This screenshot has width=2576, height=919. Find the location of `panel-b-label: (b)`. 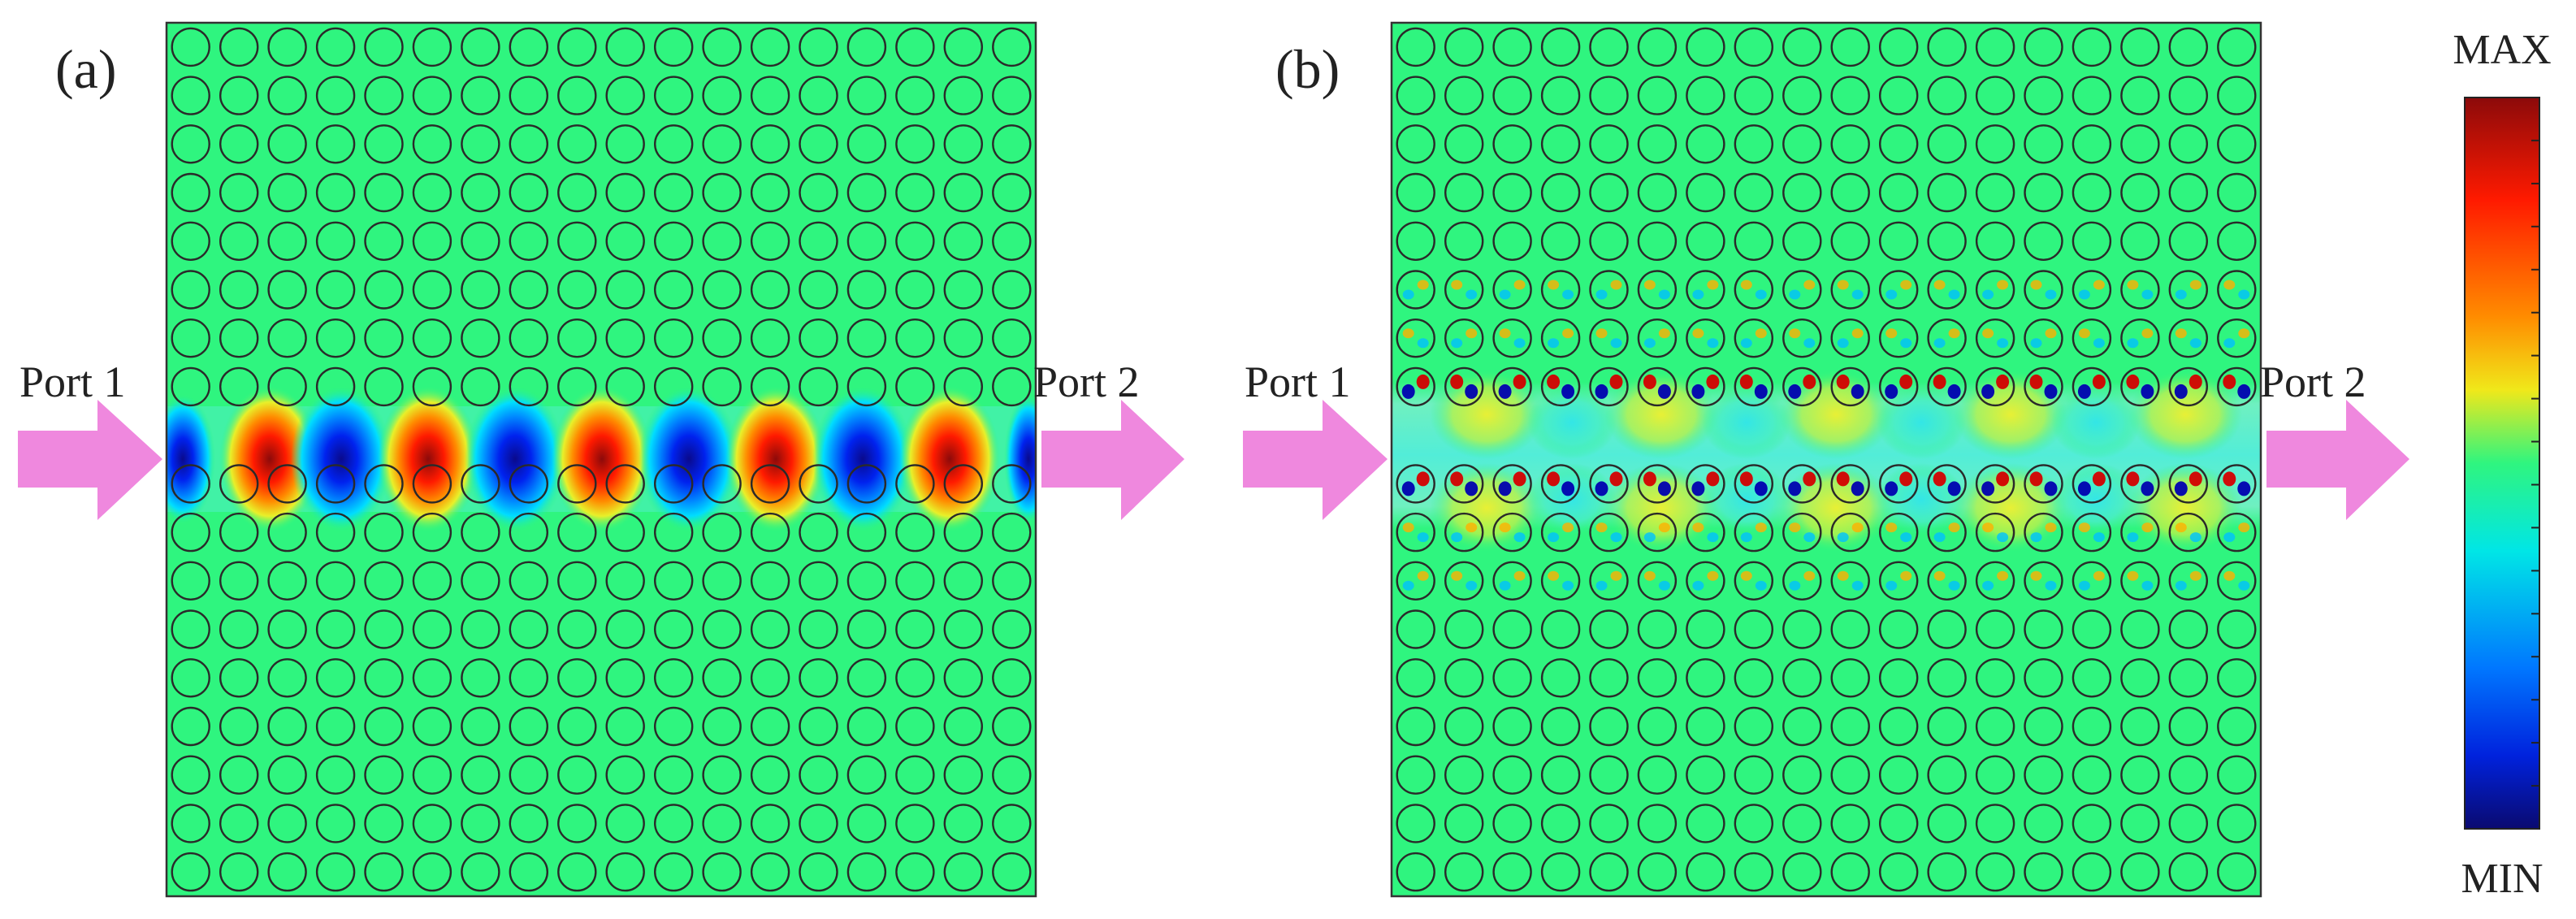

panel-b-label: (b) is located at coordinates (1307, 69).